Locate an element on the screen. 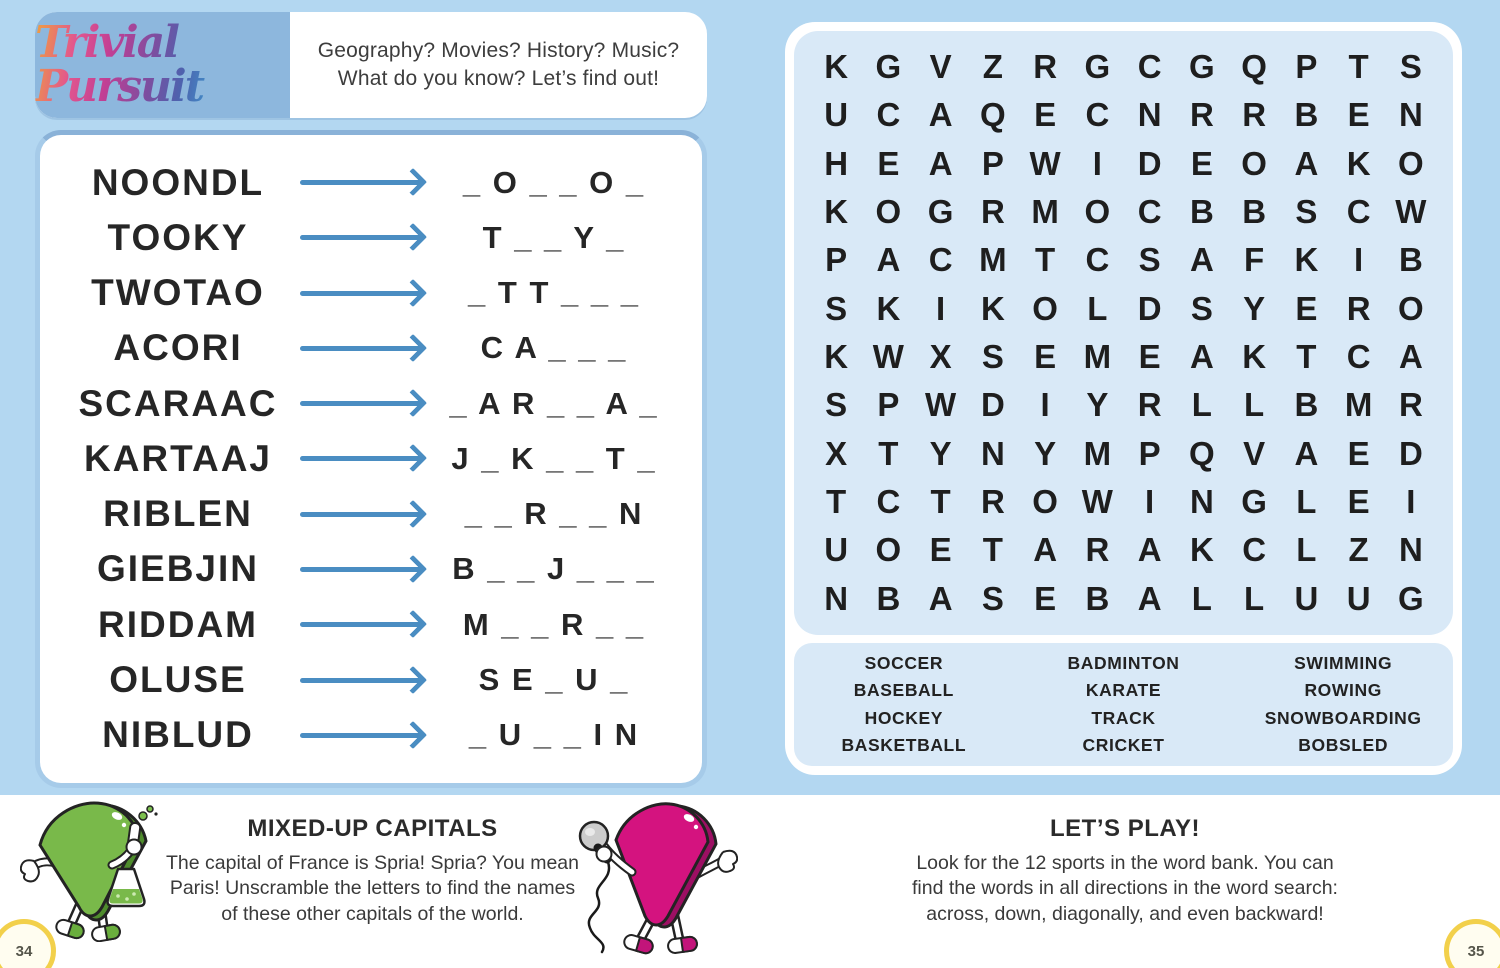 The height and width of the screenshot is (968, 1500). grid-letter: B is located at coordinates (1306, 405).